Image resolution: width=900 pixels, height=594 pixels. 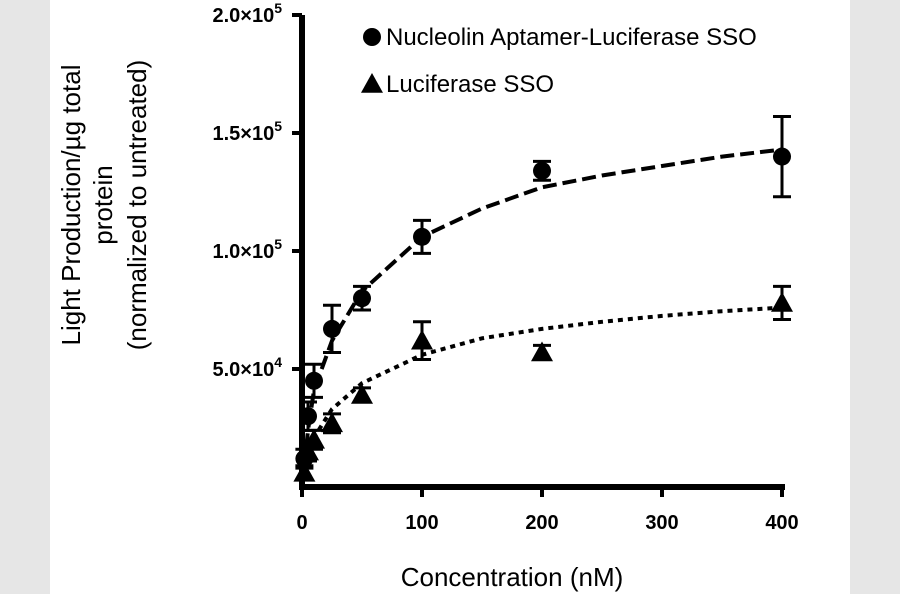 What do you see at coordinates (781, 523) in the screenshot?
I see `x-tick-label: 400` at bounding box center [781, 523].